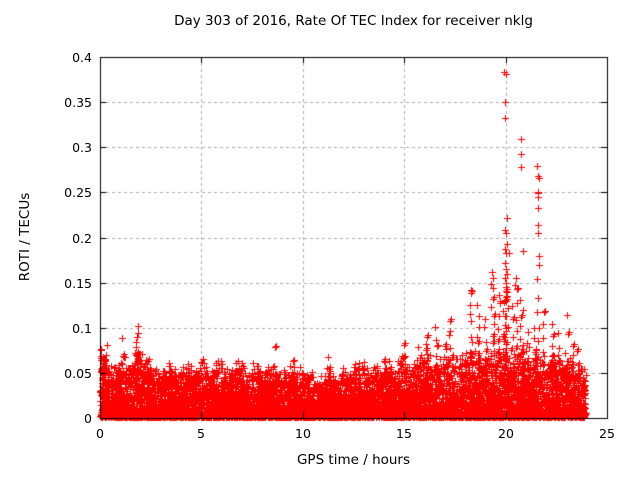  What do you see at coordinates (607, 433) in the screenshot?
I see `x-tick-label: 25` at bounding box center [607, 433].